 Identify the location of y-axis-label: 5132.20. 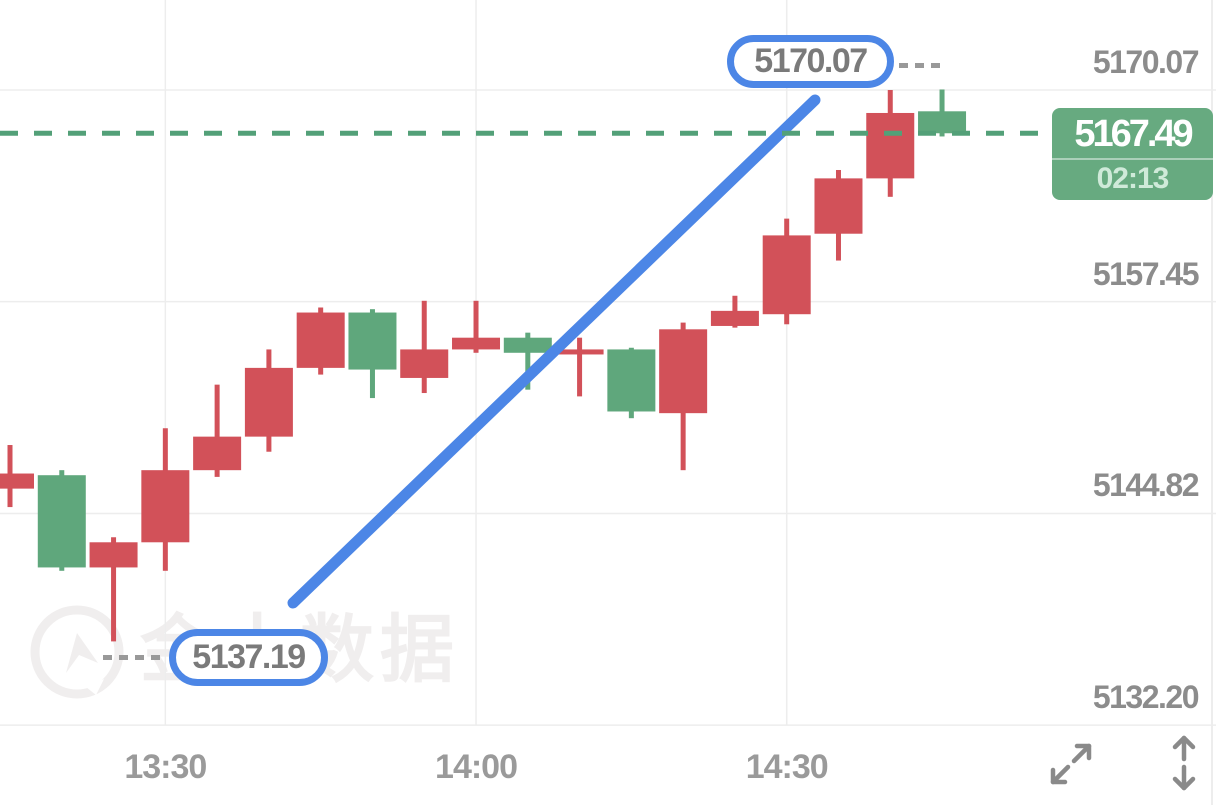
(1146, 697).